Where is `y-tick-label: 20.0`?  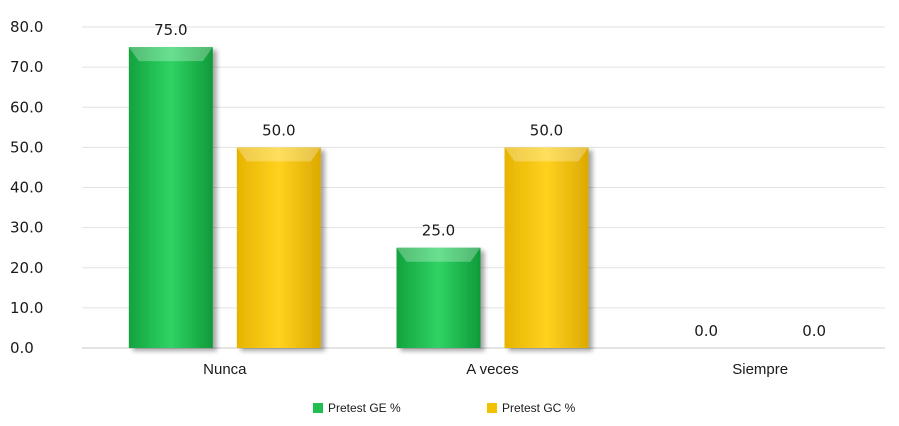 y-tick-label: 20.0 is located at coordinates (26, 268).